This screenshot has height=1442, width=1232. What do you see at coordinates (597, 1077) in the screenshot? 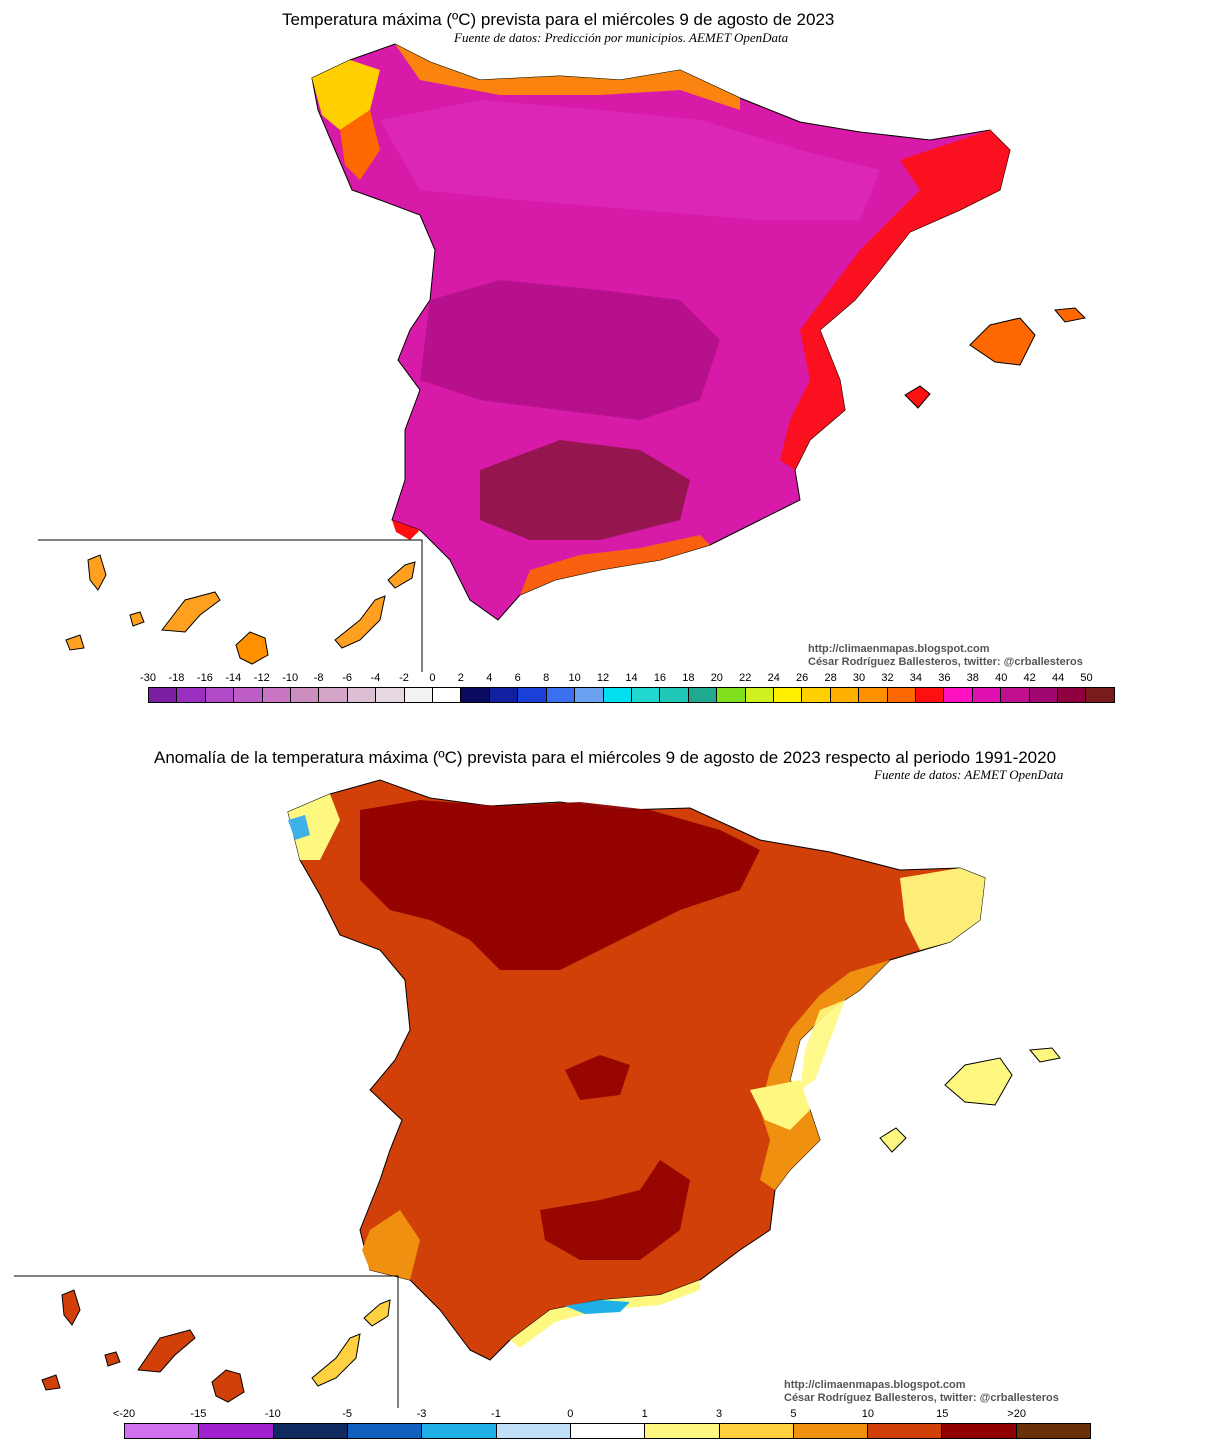
I see `map2-center-dark` at bounding box center [597, 1077].